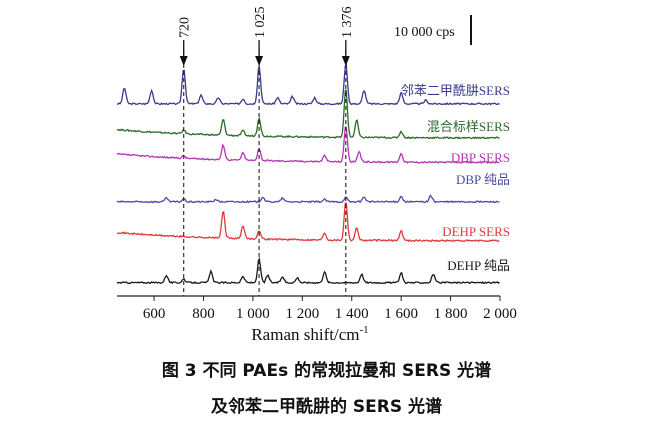 The height and width of the screenshot is (424, 653). I want to click on figure-caption-line2: 及邻苯二甲酰肼的 SERS 光谱, so click(326, 407).